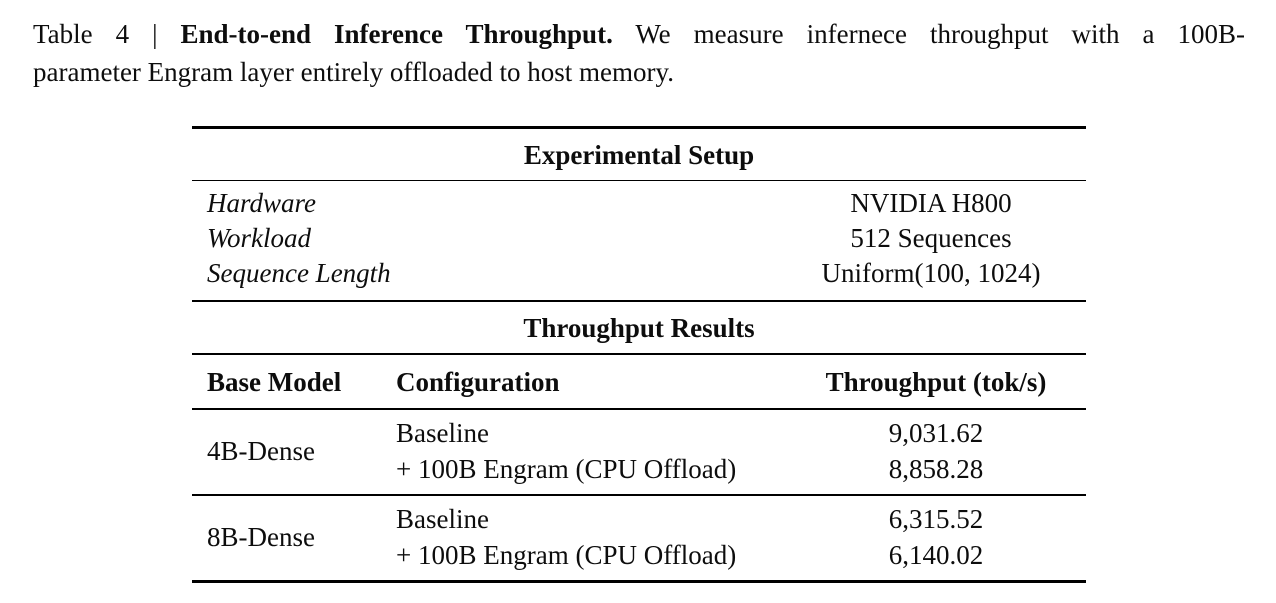 Image resolution: width=1276 pixels, height=603 pixels. What do you see at coordinates (81, 34) in the screenshot?
I see `caption-label: Table 4` at bounding box center [81, 34].